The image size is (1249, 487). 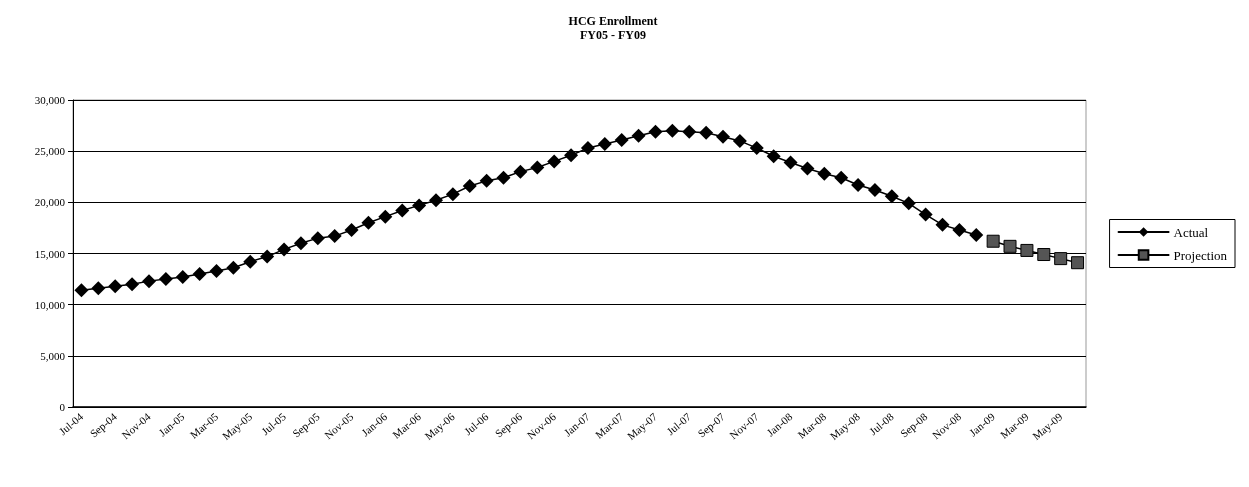 What do you see at coordinates (50, 151) in the screenshot?
I see `y-tick-label: 25,000` at bounding box center [50, 151].